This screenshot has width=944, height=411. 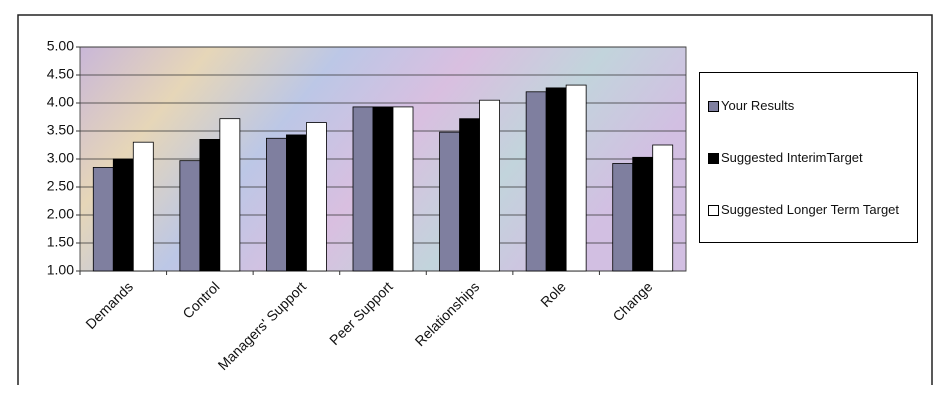 What do you see at coordinates (60, 74) in the screenshot?
I see `y-tick-label: 4.50` at bounding box center [60, 74].